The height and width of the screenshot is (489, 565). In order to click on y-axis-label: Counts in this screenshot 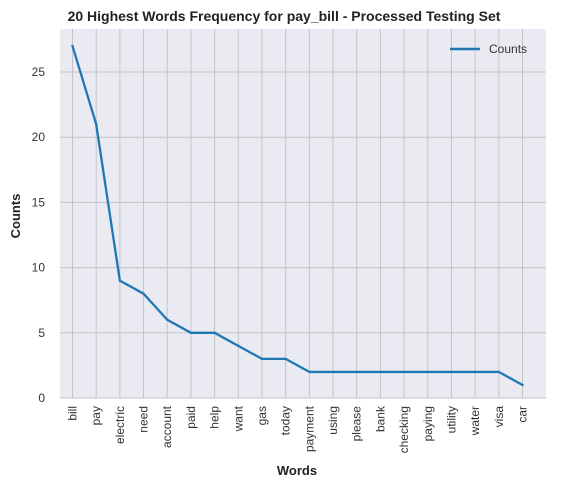, I will do `click(15, 216)`.